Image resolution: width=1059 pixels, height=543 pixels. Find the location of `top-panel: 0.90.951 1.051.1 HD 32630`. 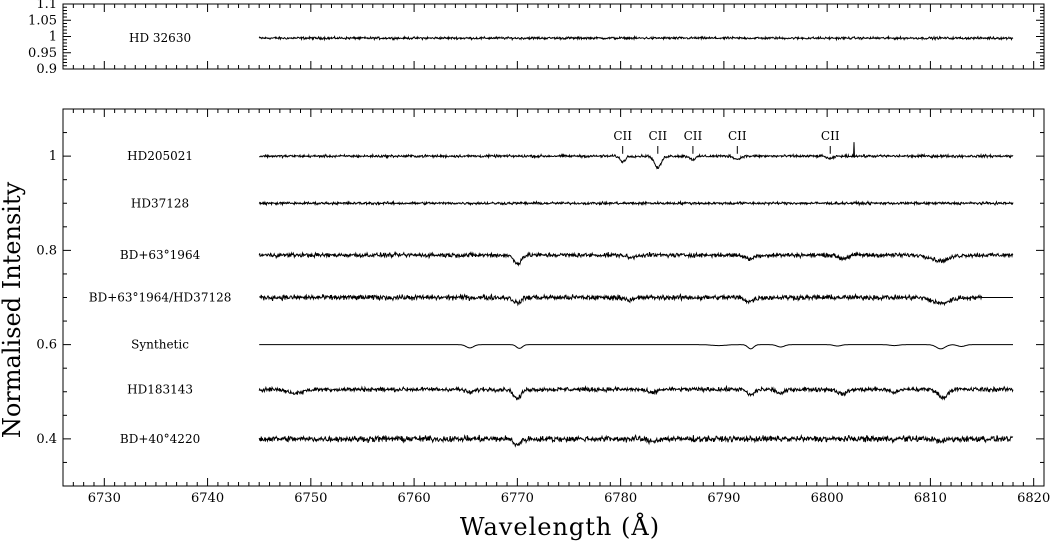

top-panel: 0.90.951 1.051.1 HD 32630 is located at coordinates (536, 38).